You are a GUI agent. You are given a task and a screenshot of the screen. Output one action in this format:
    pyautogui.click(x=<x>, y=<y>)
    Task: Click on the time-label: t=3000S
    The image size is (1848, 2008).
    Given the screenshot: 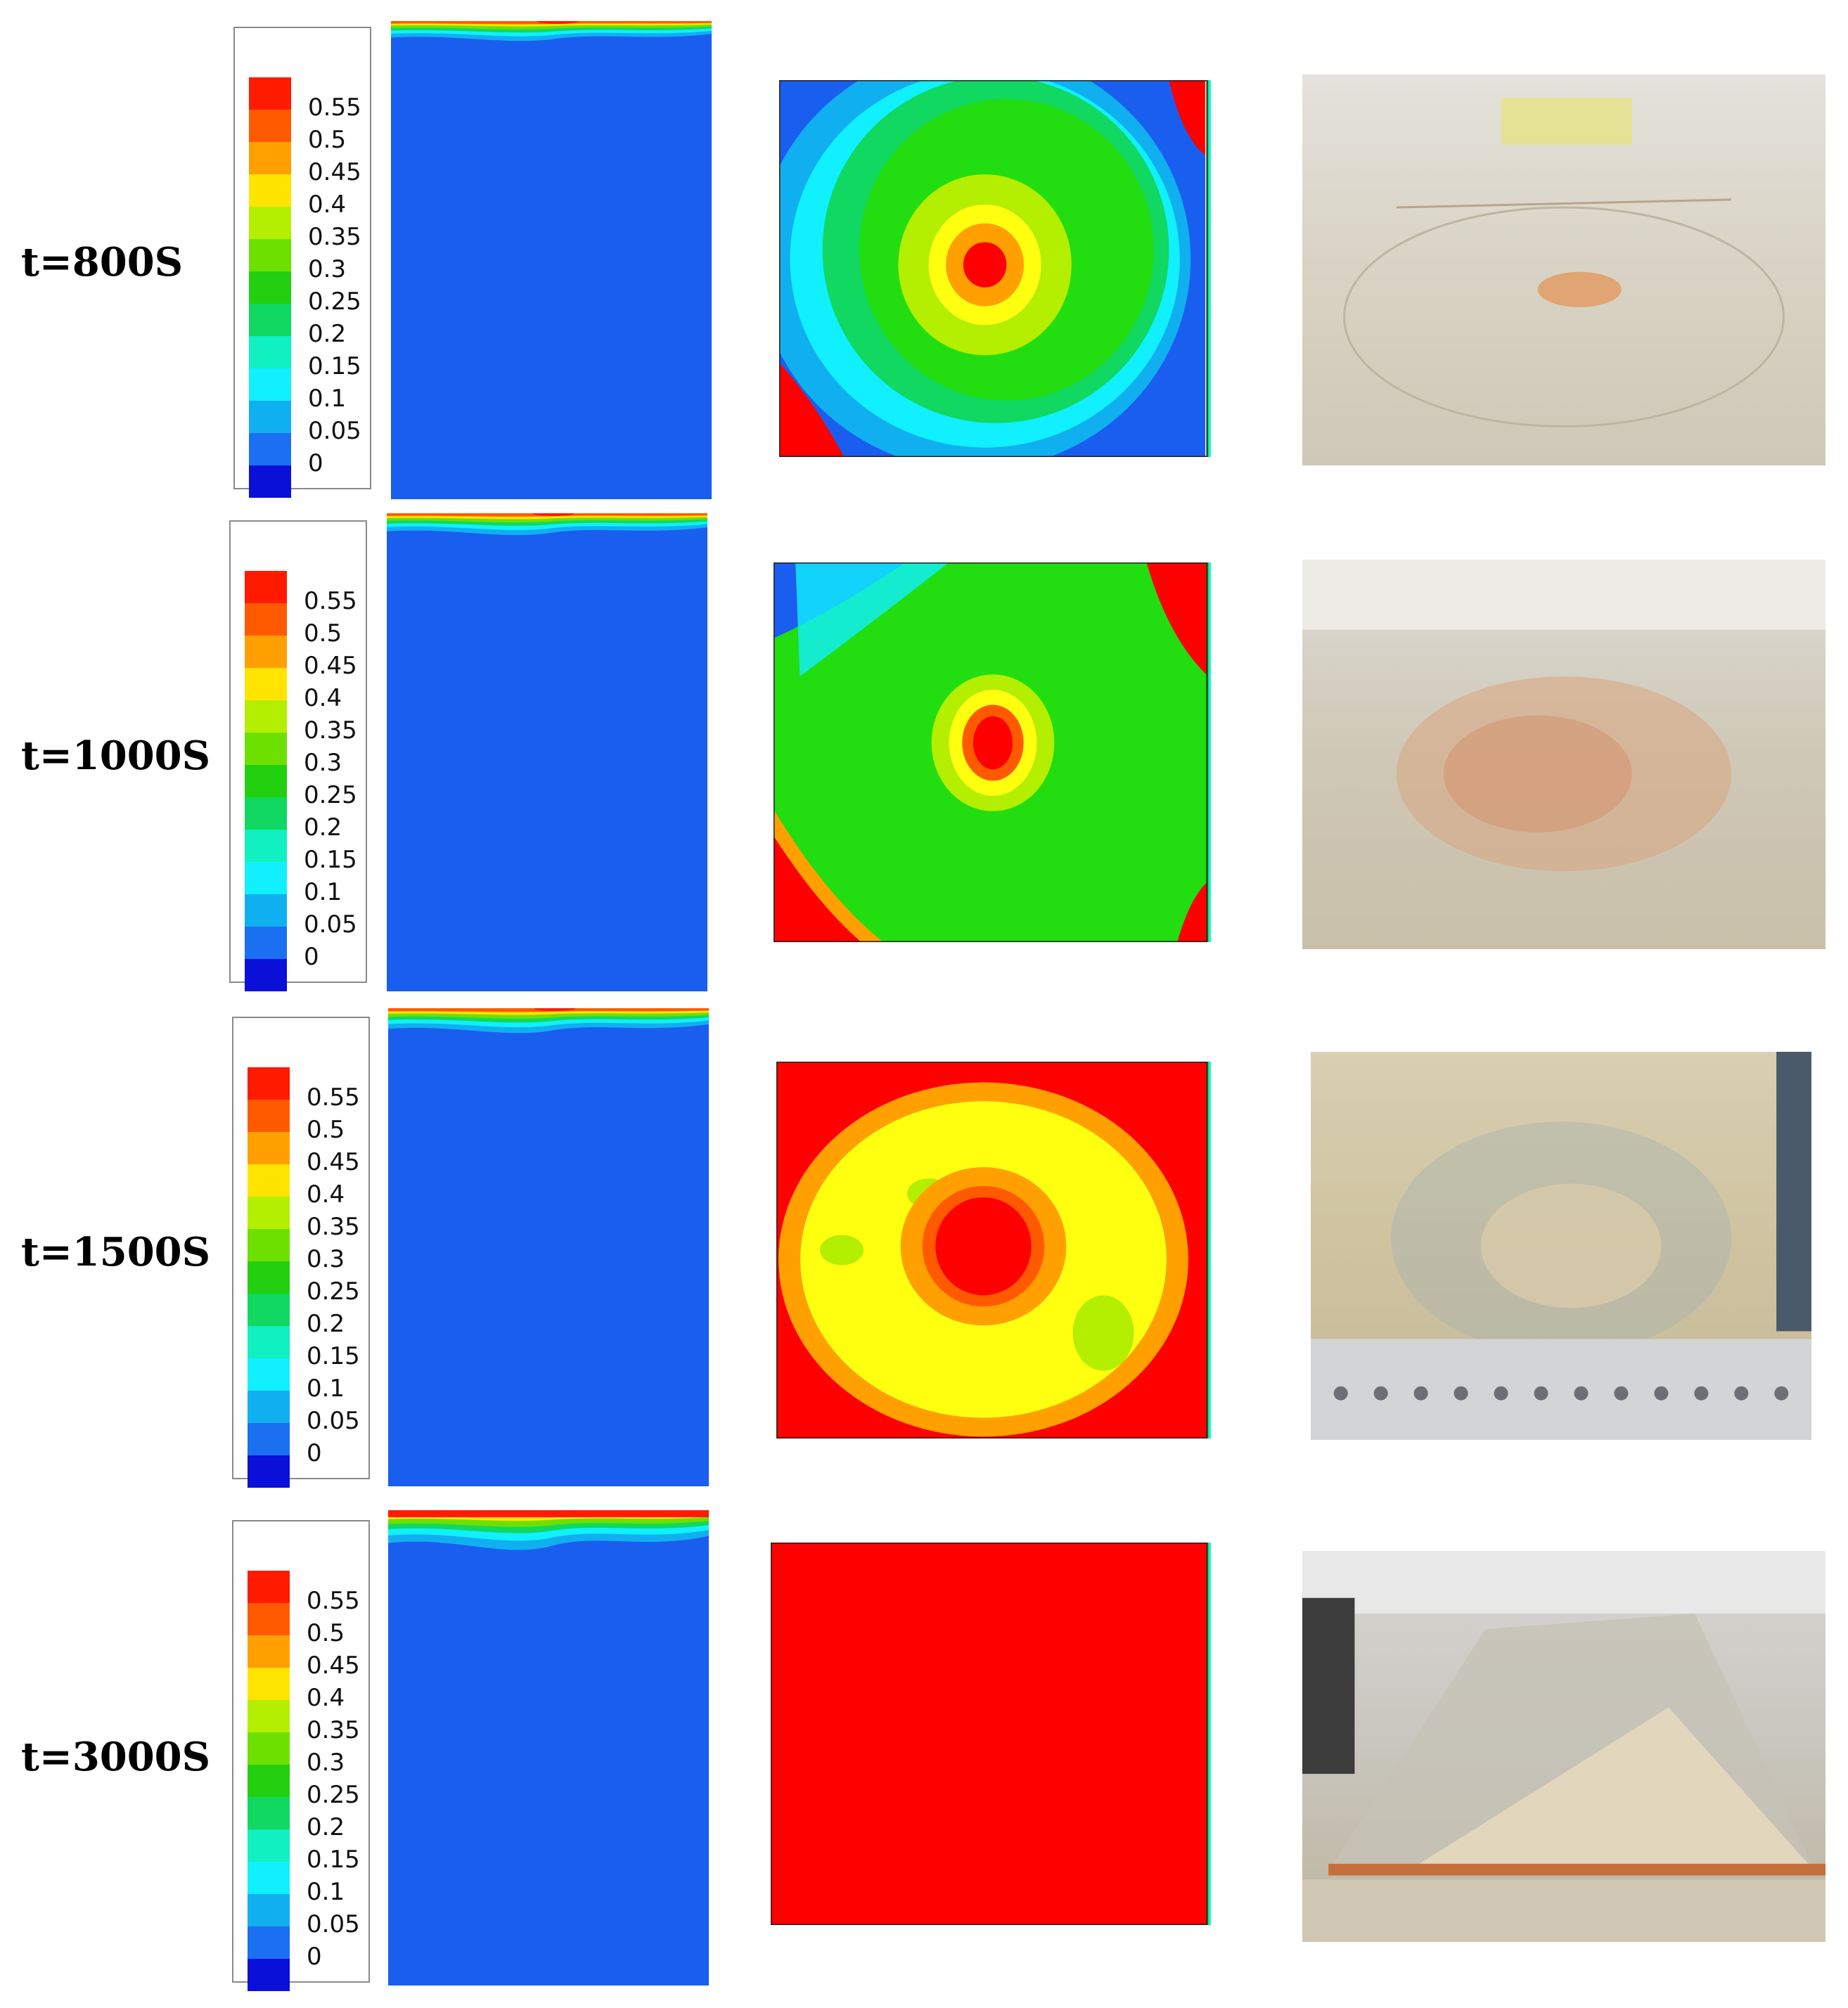 What is the action you would take?
    pyautogui.click(x=116, y=1757)
    